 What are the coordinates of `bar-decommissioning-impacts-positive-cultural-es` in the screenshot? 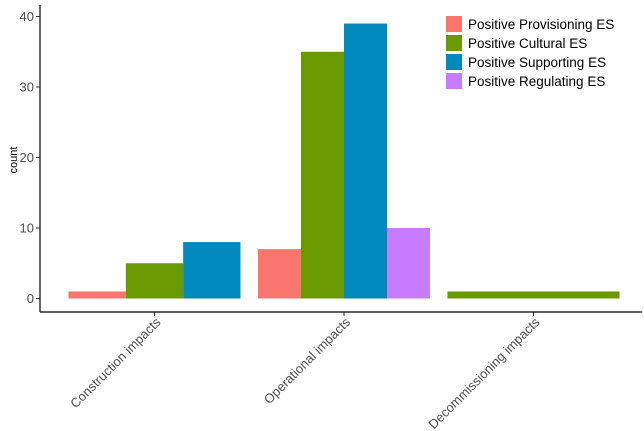 It's located at (534, 294).